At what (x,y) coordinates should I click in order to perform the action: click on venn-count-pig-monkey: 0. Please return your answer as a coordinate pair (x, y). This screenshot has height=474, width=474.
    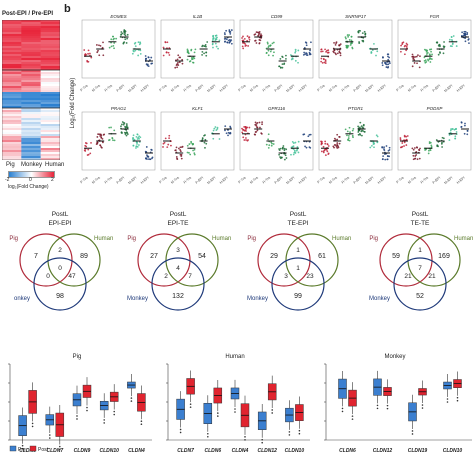
    Looking at the image, I should click on (48, 276).